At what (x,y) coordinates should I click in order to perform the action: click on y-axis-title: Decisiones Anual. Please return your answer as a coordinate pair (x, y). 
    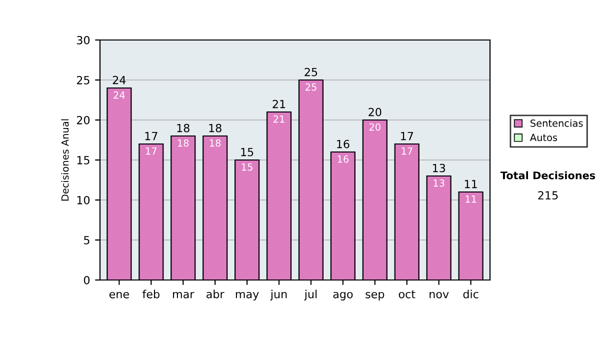
    Looking at the image, I should click on (65, 160).